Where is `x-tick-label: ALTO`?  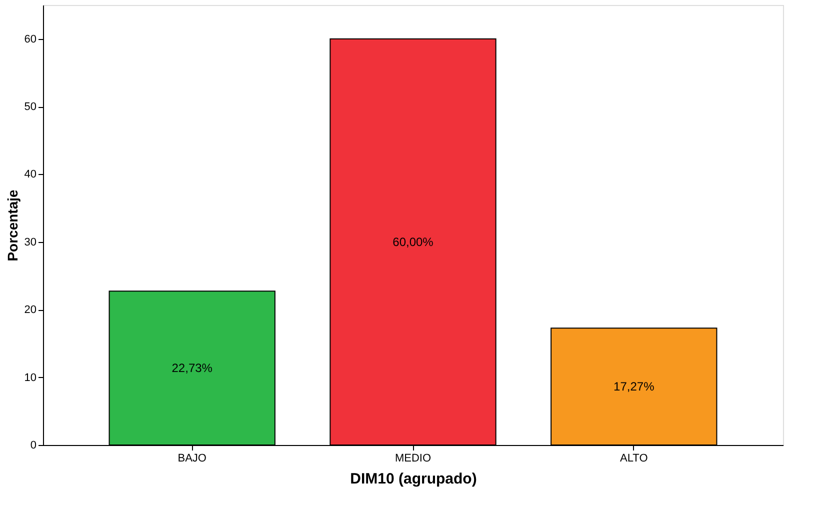 x-tick-label: ALTO is located at coordinates (634, 458).